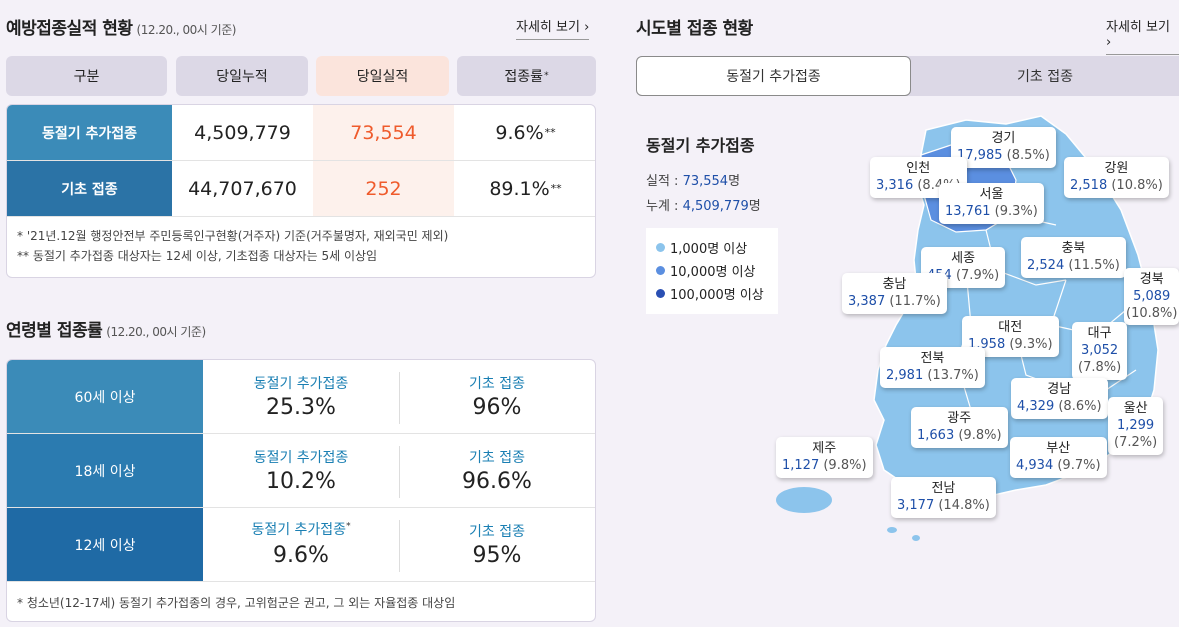 This screenshot has height=627, width=1179. I want to click on region-jeonbuk: 전북 2,981 (13.7%), so click(932, 367).